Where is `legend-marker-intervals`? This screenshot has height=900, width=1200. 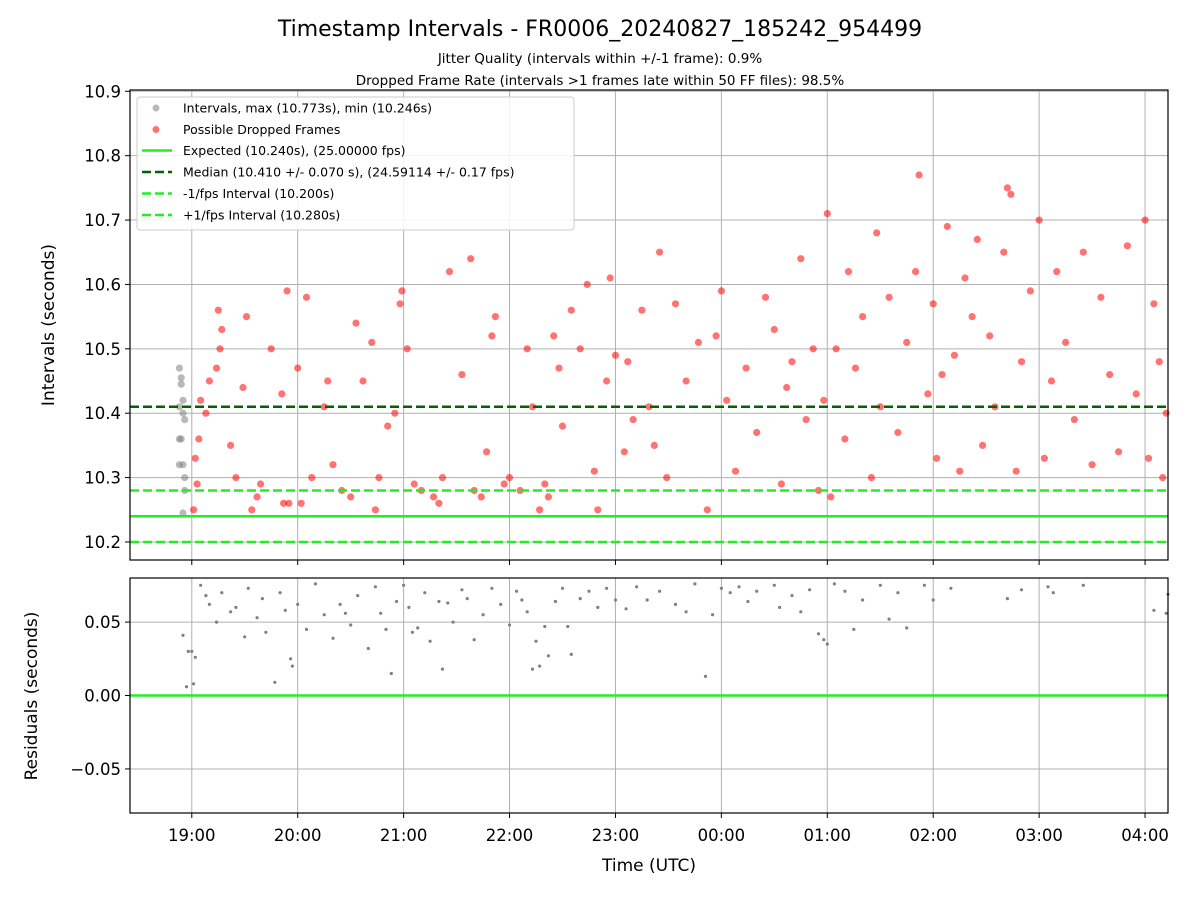
legend-marker-intervals is located at coordinates (156, 108).